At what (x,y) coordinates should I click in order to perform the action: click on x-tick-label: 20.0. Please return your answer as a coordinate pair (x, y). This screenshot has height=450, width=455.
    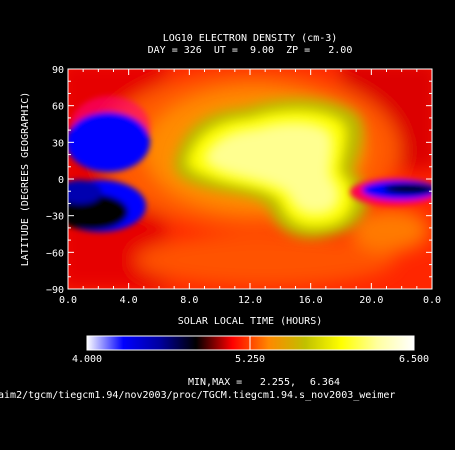
    Looking at the image, I should click on (371, 300).